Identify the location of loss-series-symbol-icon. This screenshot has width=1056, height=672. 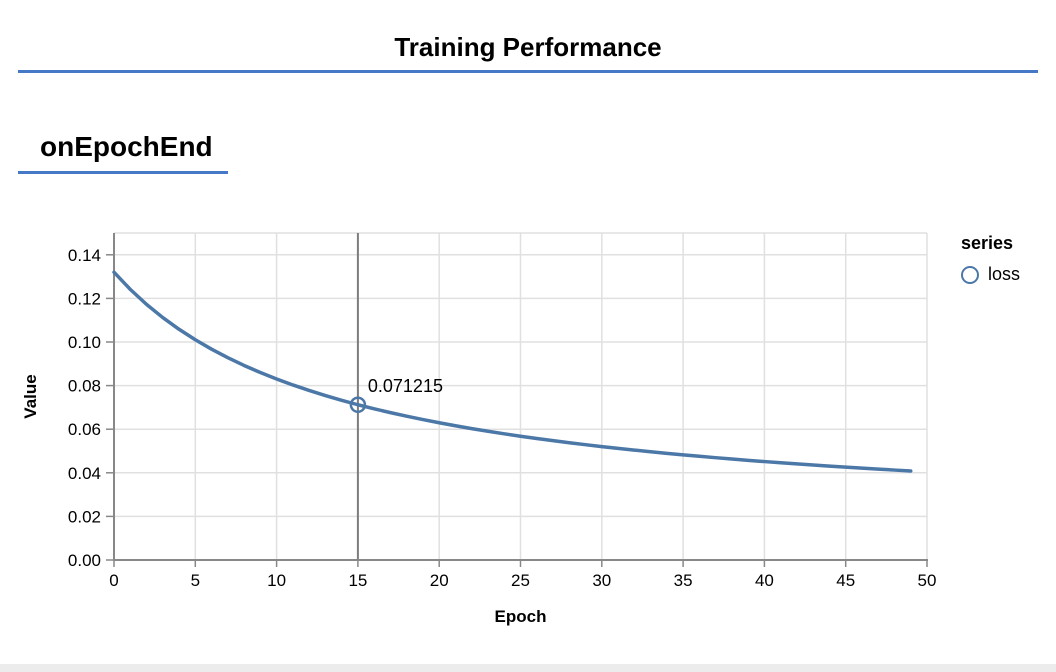
(970, 274).